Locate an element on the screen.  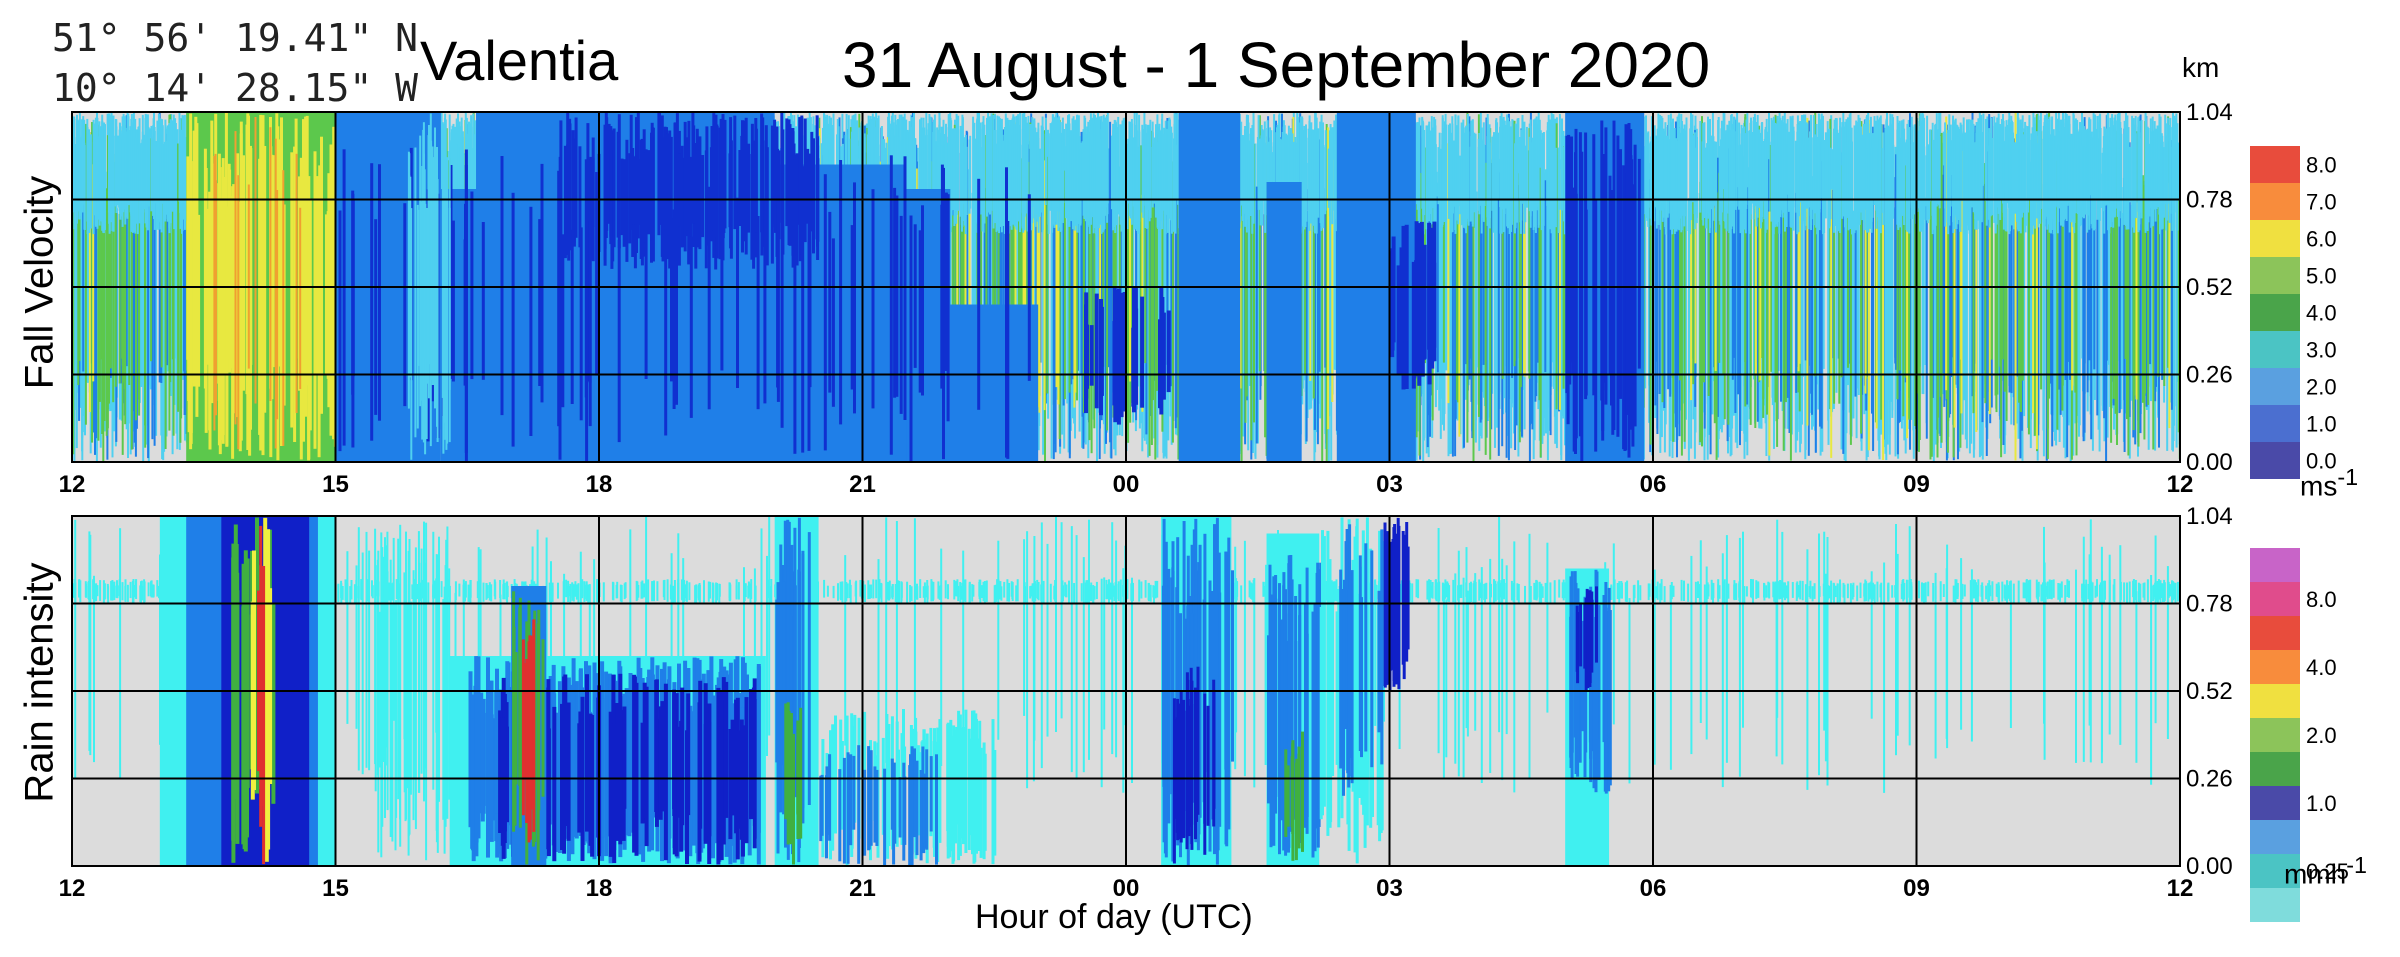
fall-velocity-colorbar-label: 8.0 is located at coordinates (2321, 165).